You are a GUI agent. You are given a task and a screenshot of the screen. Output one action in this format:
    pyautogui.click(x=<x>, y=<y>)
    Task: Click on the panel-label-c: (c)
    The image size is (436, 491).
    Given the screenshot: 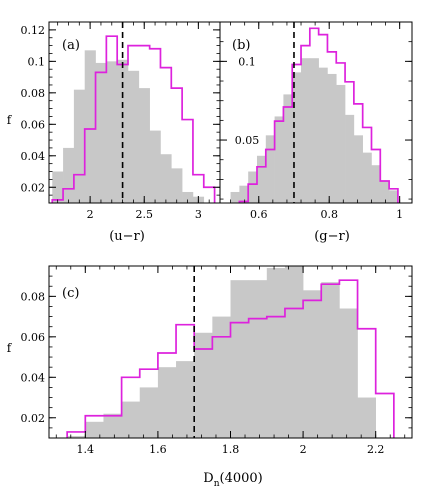 What is the action you would take?
    pyautogui.click(x=70, y=293)
    